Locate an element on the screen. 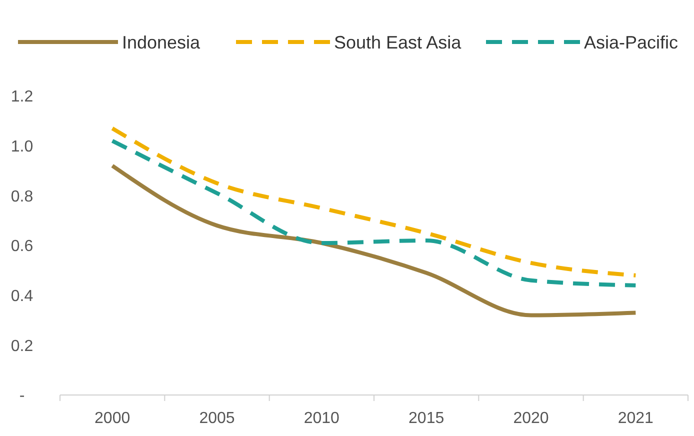 The height and width of the screenshot is (436, 694). x-tick-label: 2000 is located at coordinates (112, 418).